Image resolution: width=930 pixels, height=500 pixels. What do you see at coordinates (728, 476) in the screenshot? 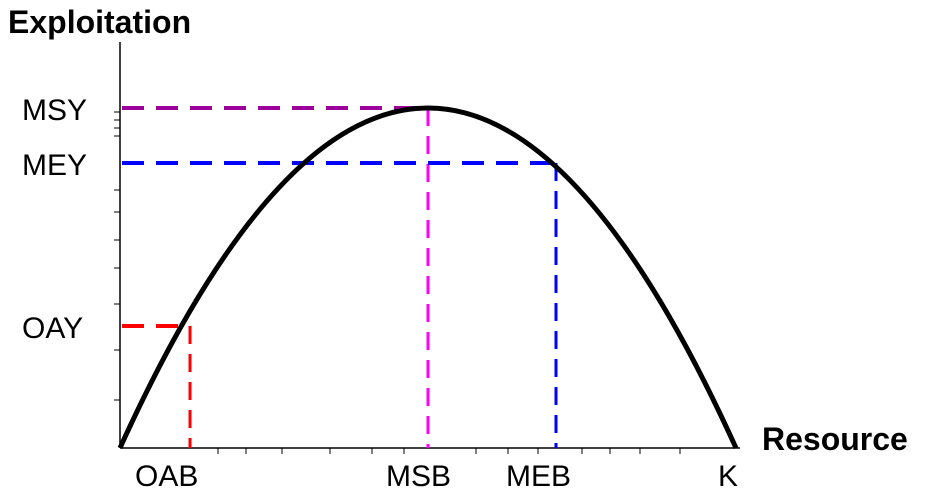
I see `k-label: K` at bounding box center [728, 476].